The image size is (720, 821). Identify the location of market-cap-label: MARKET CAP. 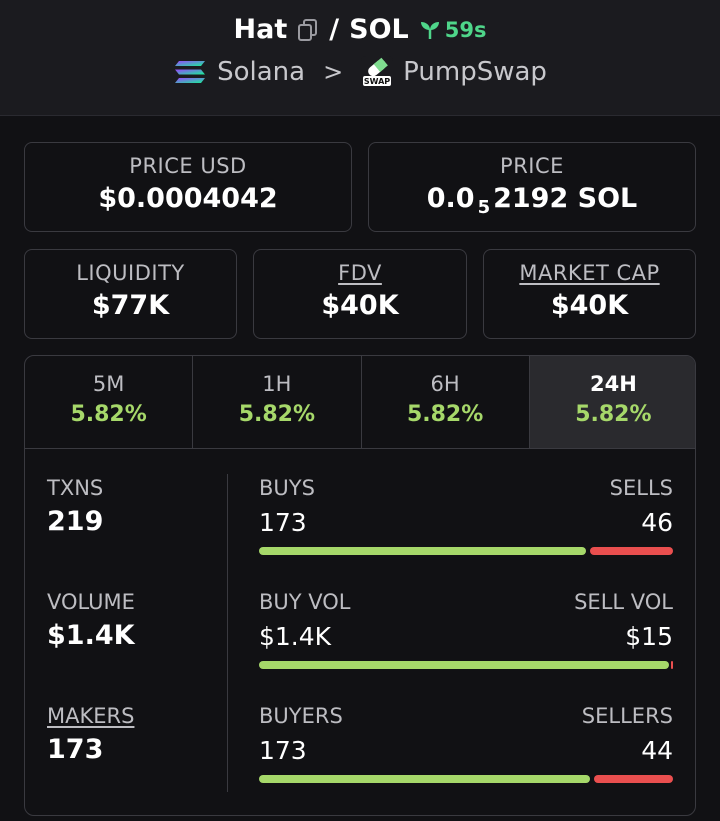
(589, 273).